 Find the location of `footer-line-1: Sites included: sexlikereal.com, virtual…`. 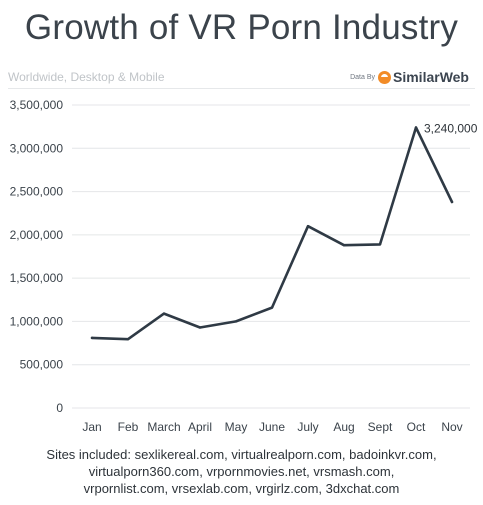

footer-line-1: Sites included: sexlikereal.com, virtual… is located at coordinates (241, 454).